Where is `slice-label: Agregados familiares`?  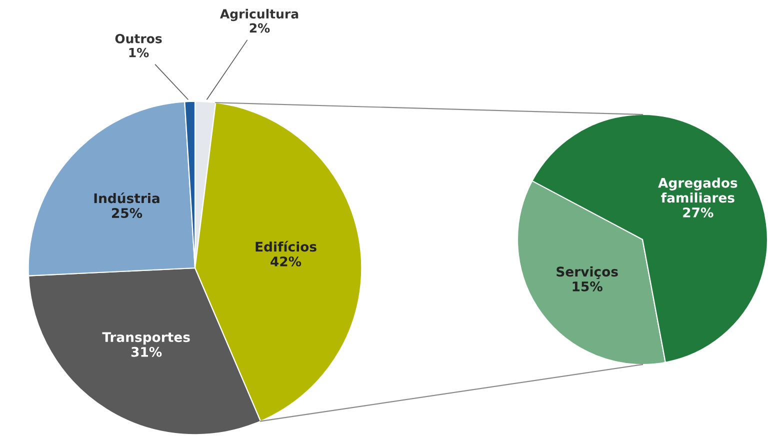
slice-label: Agregados familiares is located at coordinates (698, 190).